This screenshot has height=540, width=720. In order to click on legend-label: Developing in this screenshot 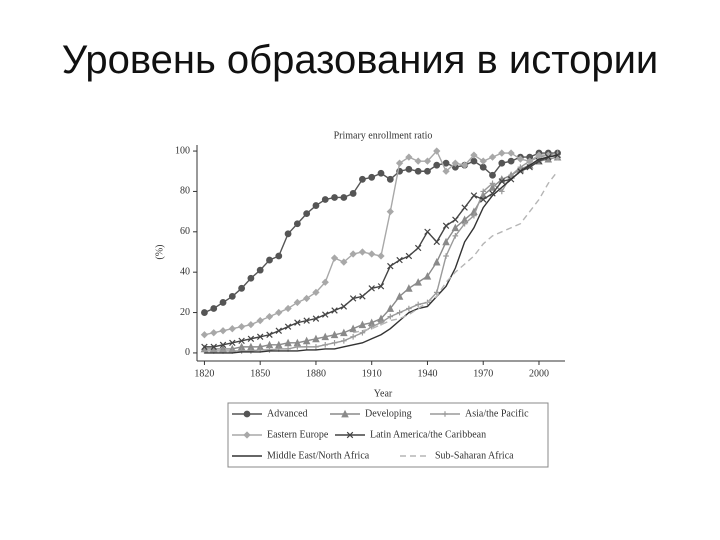, I will do `click(388, 413)`.